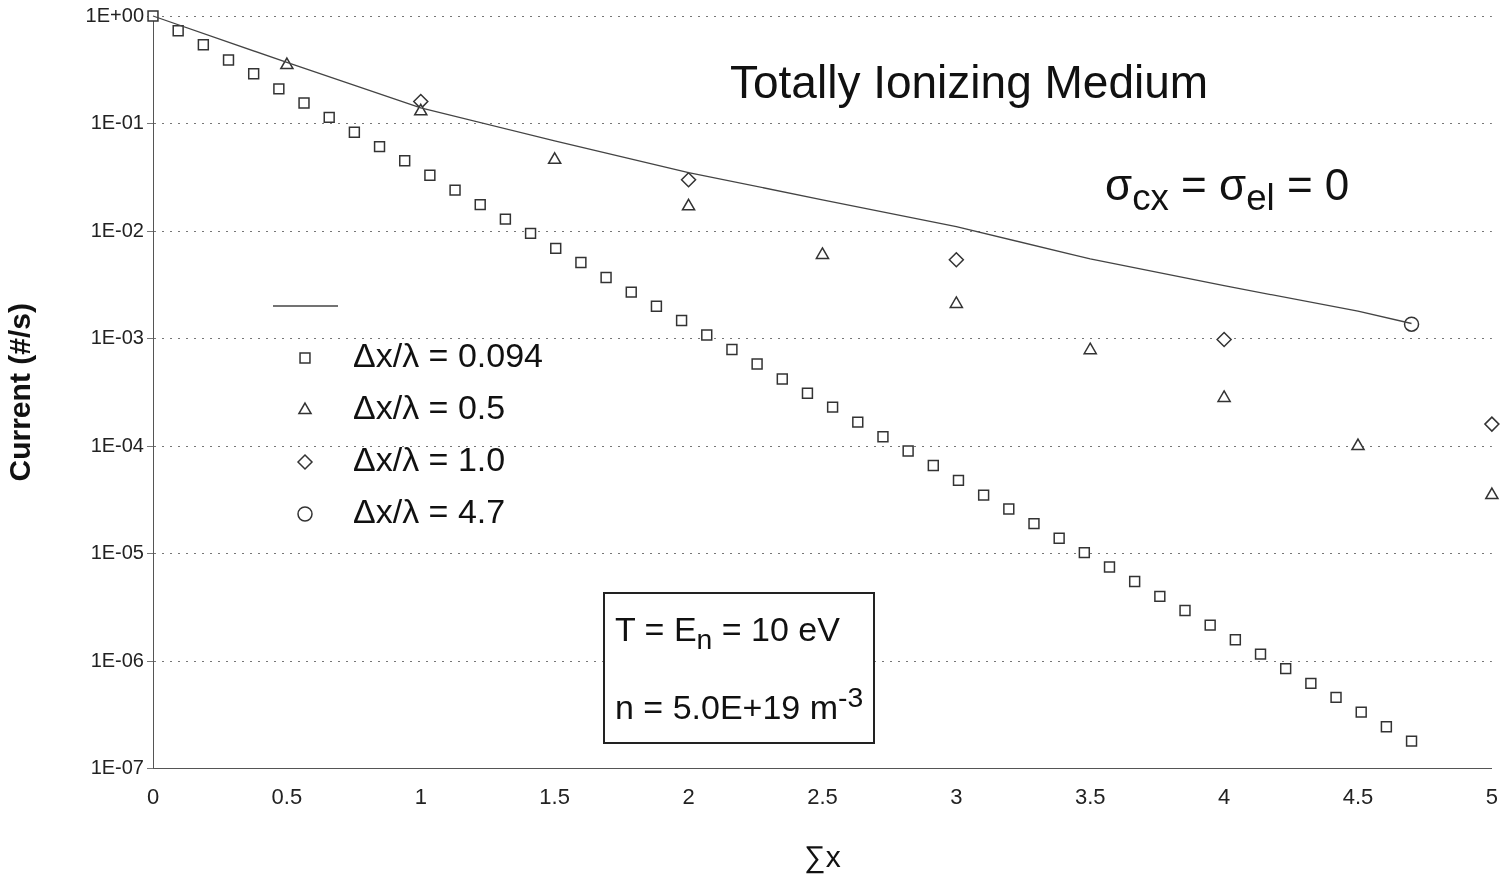 This screenshot has width=1508, height=881. Describe the element at coordinates (287, 796) in the screenshot. I see `x-tick-label: 0.5` at that location.